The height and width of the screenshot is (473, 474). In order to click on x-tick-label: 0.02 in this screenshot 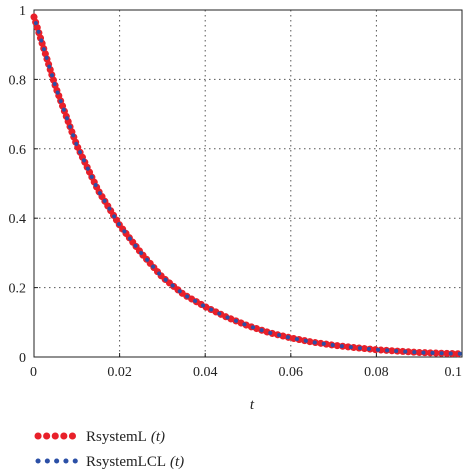, I will do `click(119, 372)`.